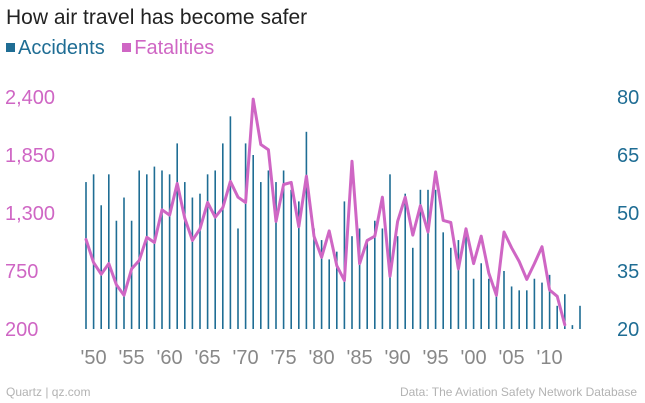 The width and height of the screenshot is (645, 403). What do you see at coordinates (61, 48) in the screenshot?
I see `legend-label-accidents: Accidents` at bounding box center [61, 48].